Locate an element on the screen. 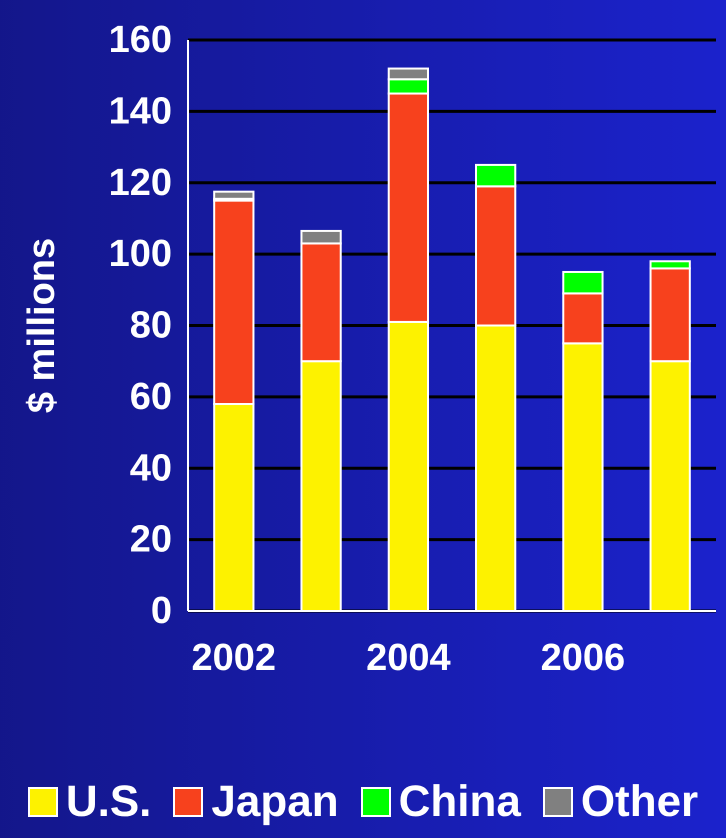 The height and width of the screenshot is (838, 726). x-tick-label: 2004 is located at coordinates (408, 658).